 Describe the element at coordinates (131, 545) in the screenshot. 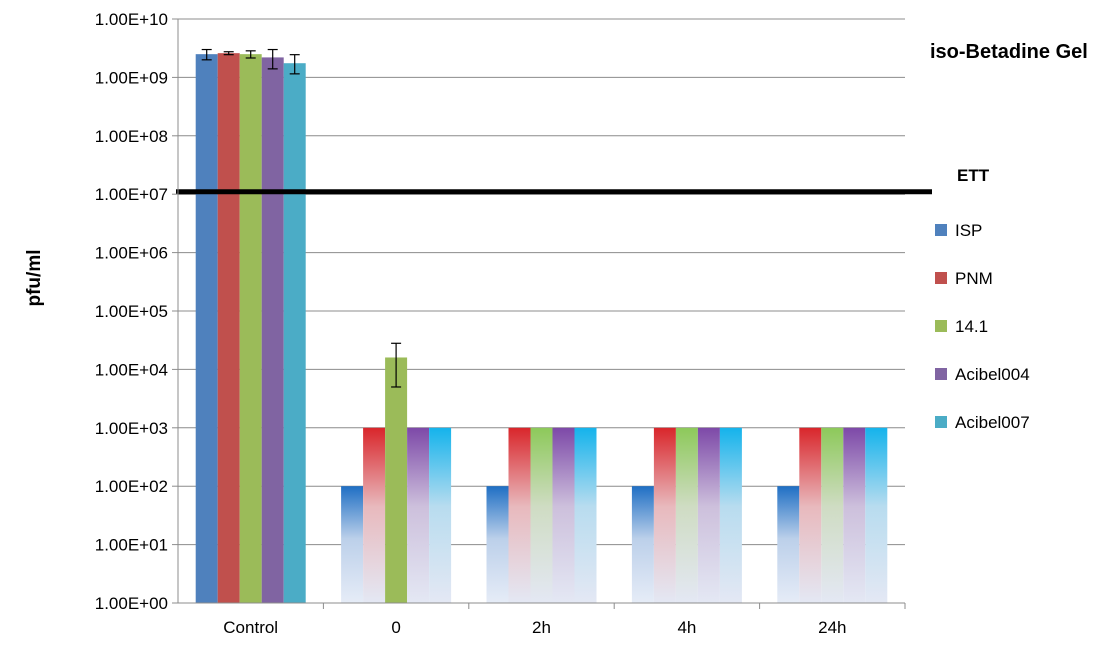

I see `y-tick-label: 1.00E+01` at that location.